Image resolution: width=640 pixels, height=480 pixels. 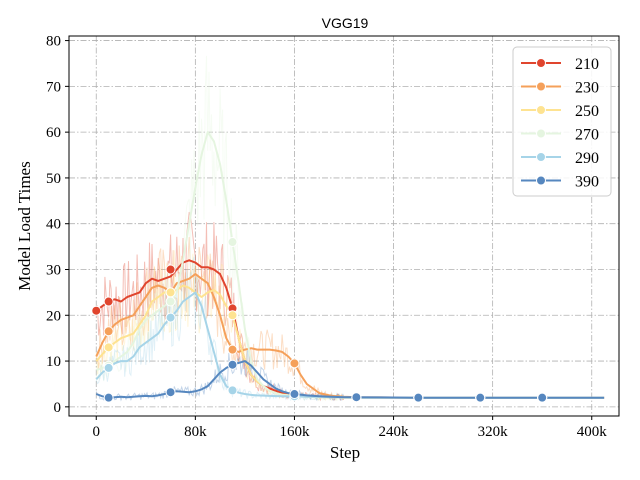 I want to click on y-tick-label: 80, so click(x=53, y=42).